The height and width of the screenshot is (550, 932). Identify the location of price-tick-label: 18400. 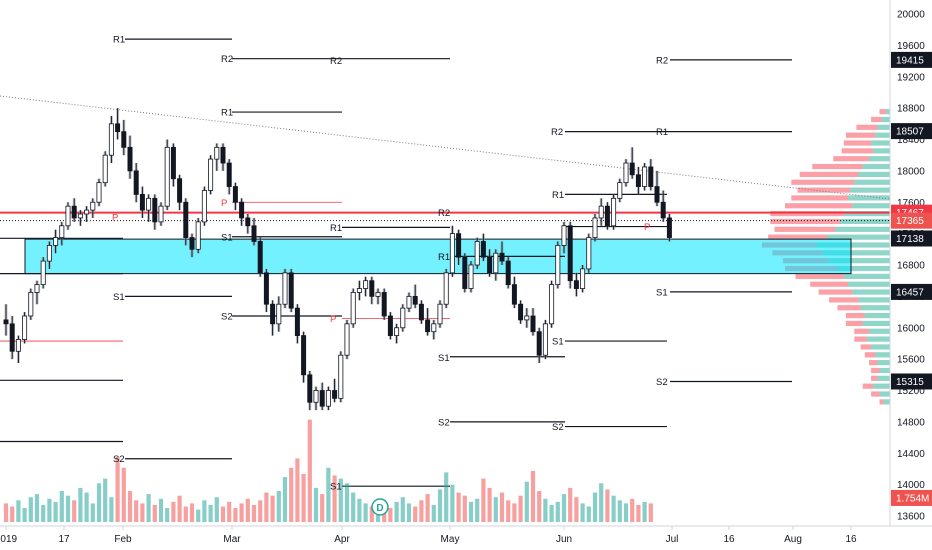
(911, 140).